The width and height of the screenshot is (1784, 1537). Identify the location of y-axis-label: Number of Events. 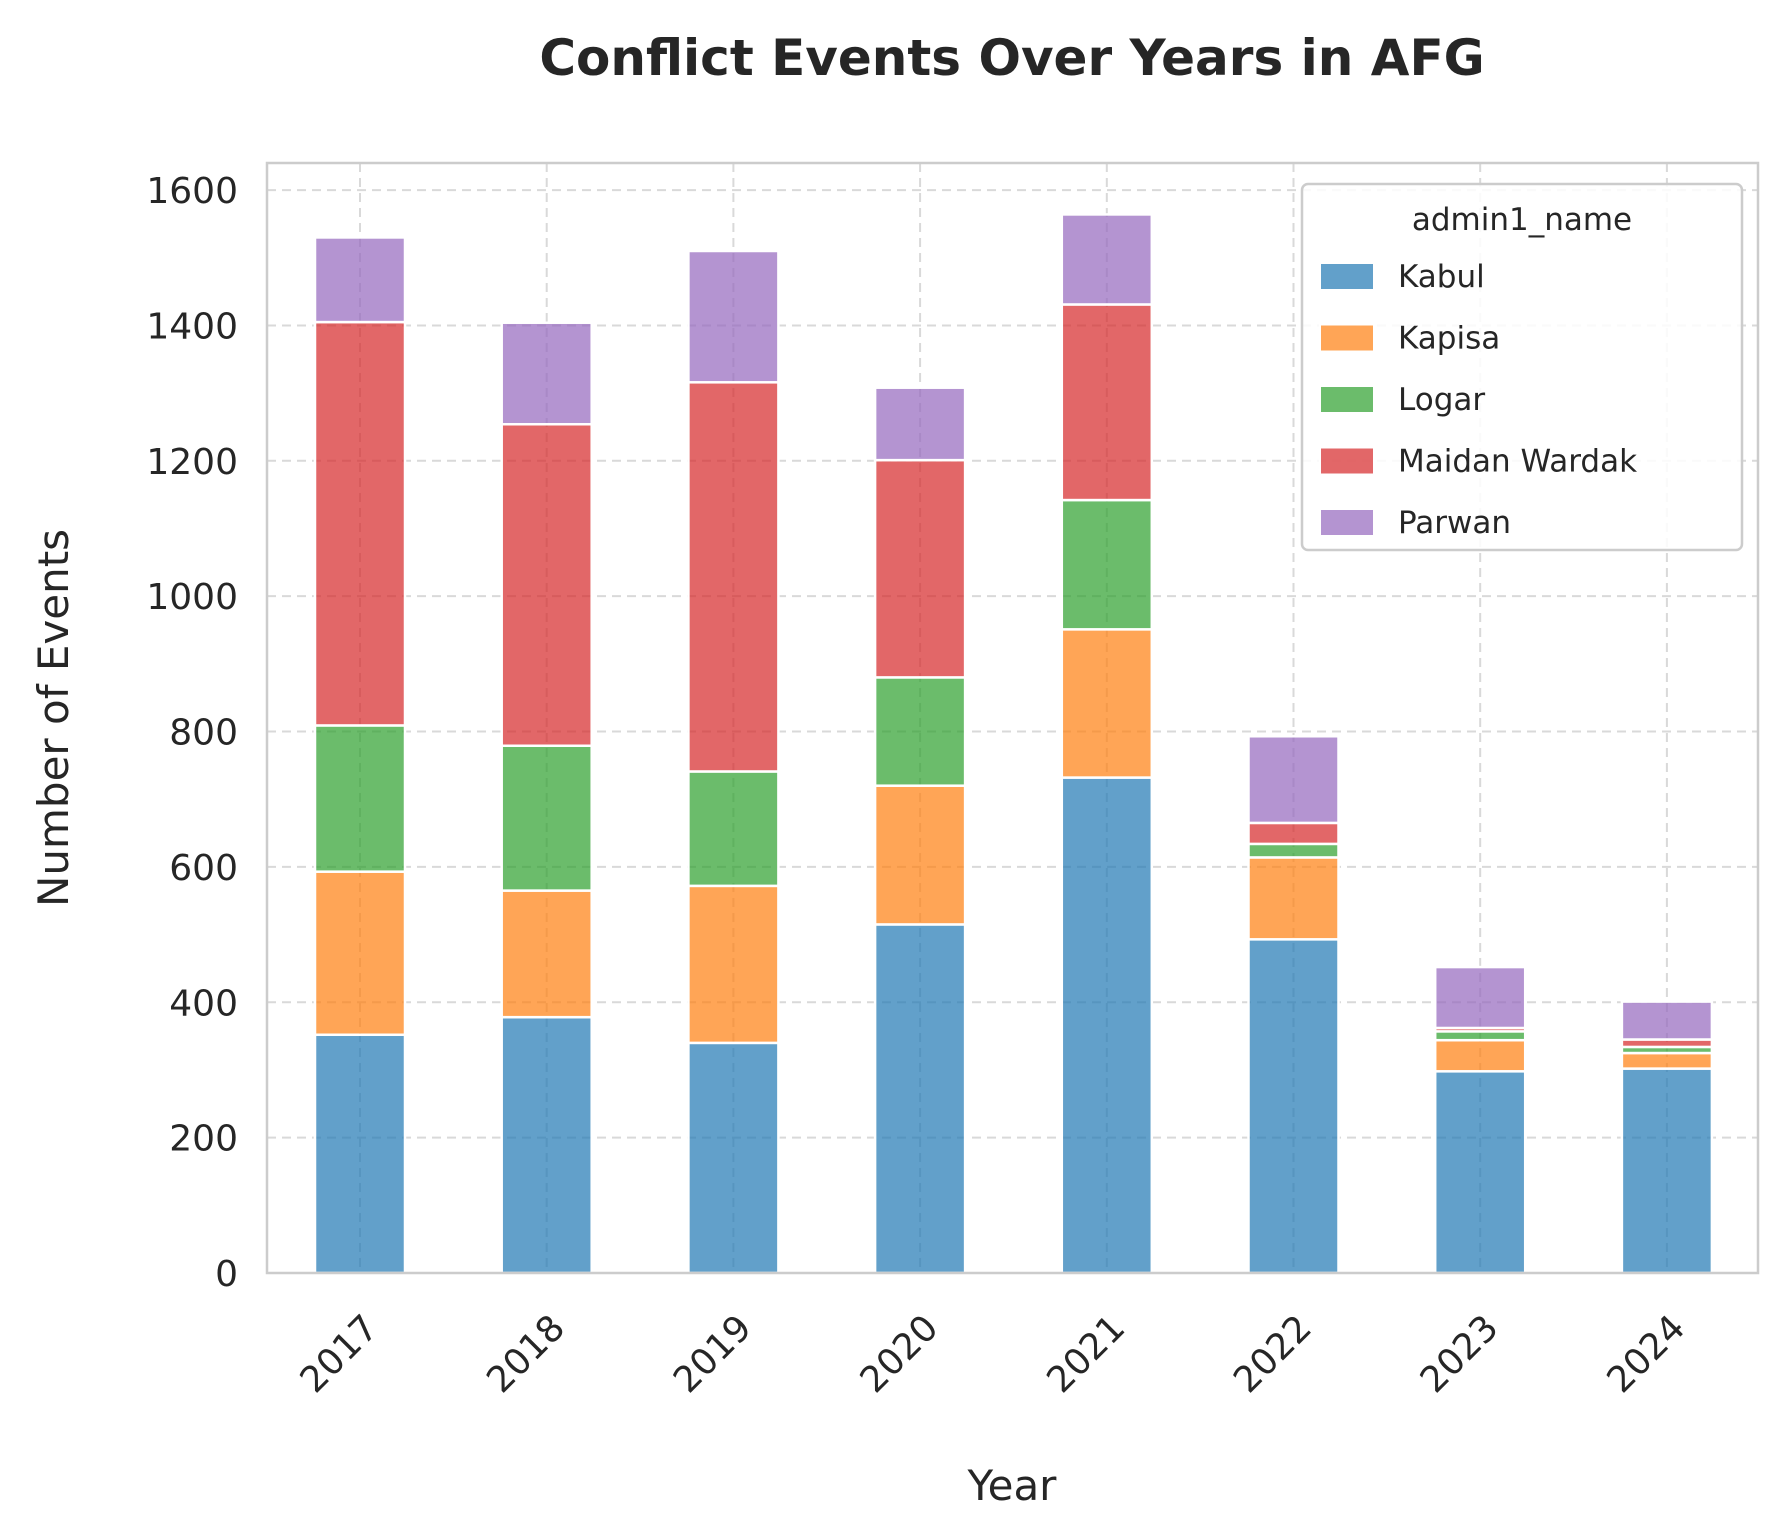
(53, 718).